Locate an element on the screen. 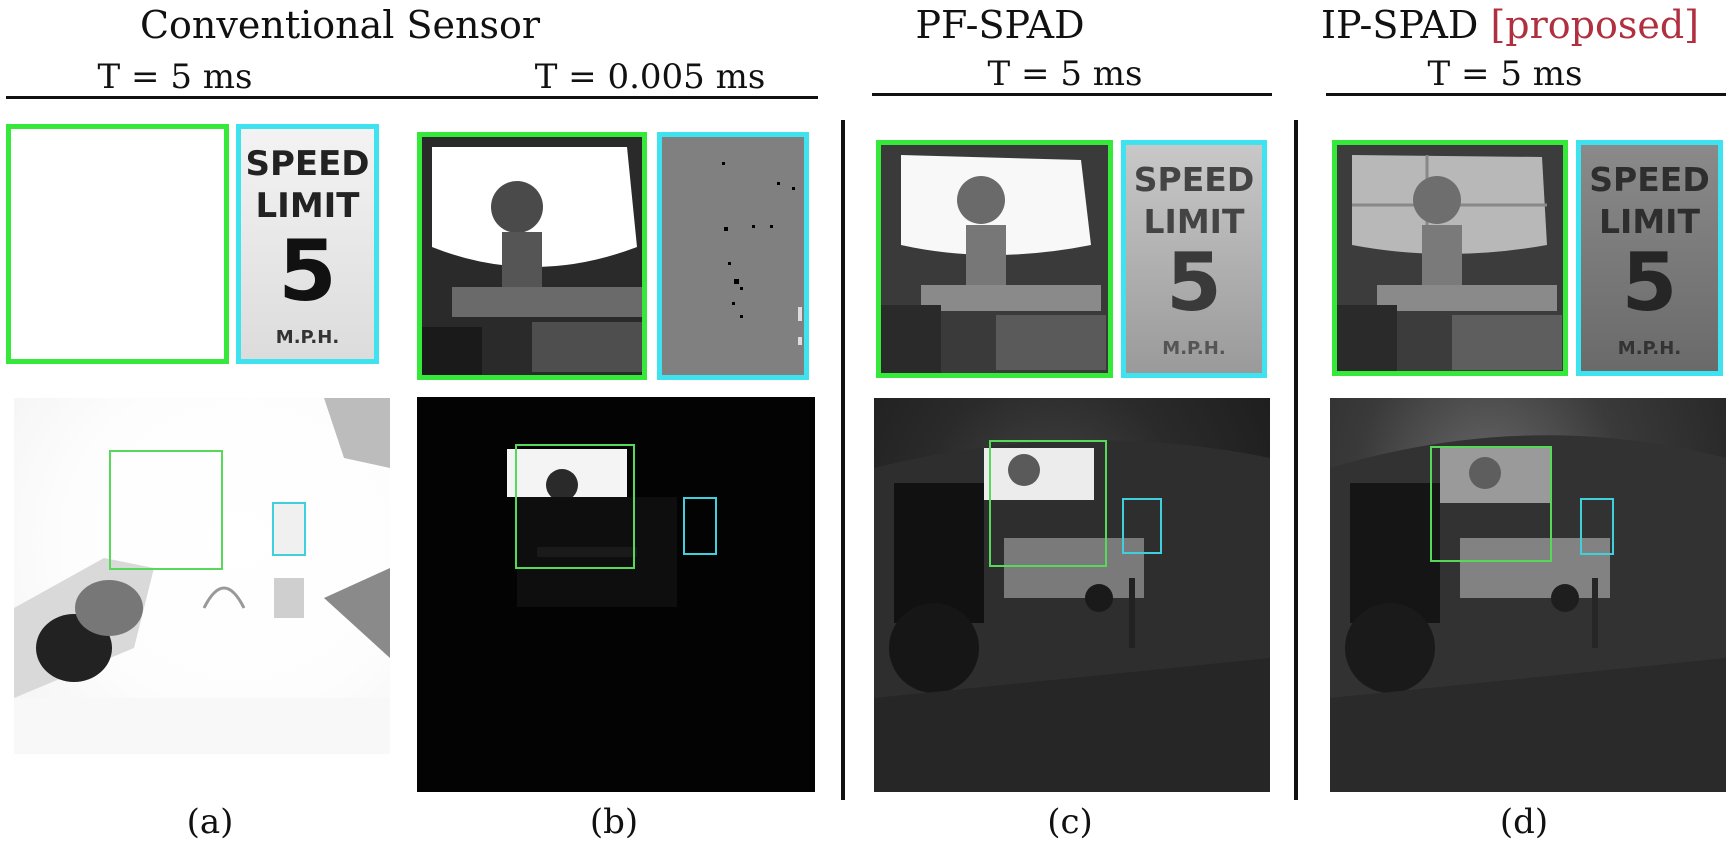  sign-a-speed: SPEED is located at coordinates (307, 164).